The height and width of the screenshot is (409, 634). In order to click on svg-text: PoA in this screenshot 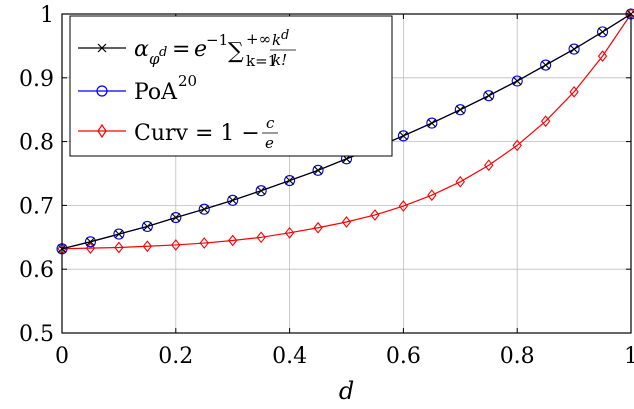, I will do `click(156, 92)`.